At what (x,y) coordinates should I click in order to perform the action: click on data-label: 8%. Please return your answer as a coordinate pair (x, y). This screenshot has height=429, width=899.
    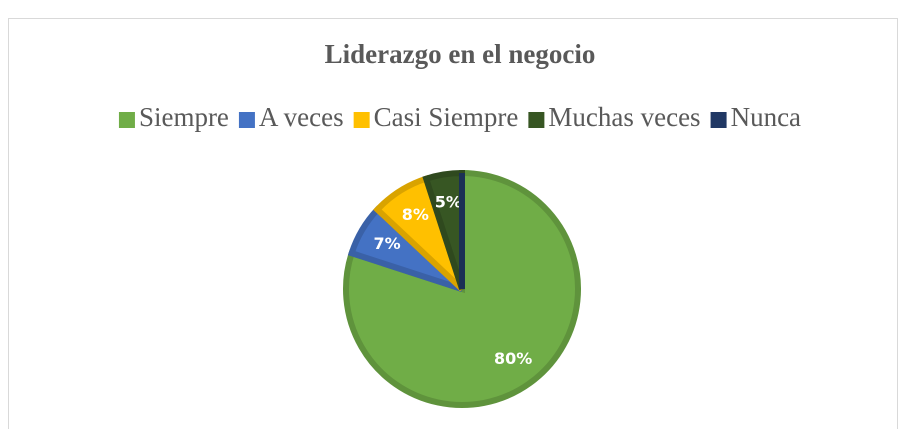
    Looking at the image, I should click on (415, 214).